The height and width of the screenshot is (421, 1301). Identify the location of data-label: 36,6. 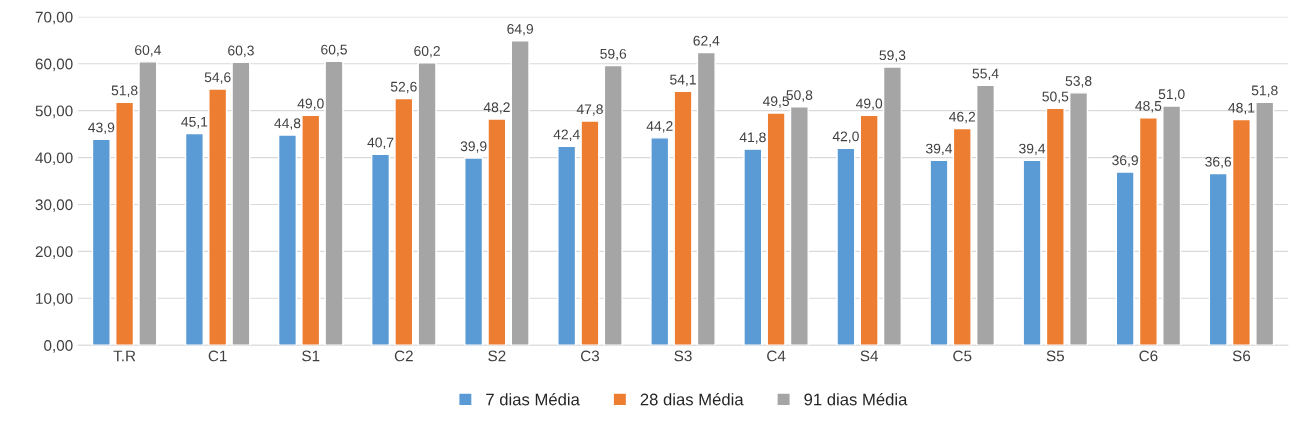
(1218, 162).